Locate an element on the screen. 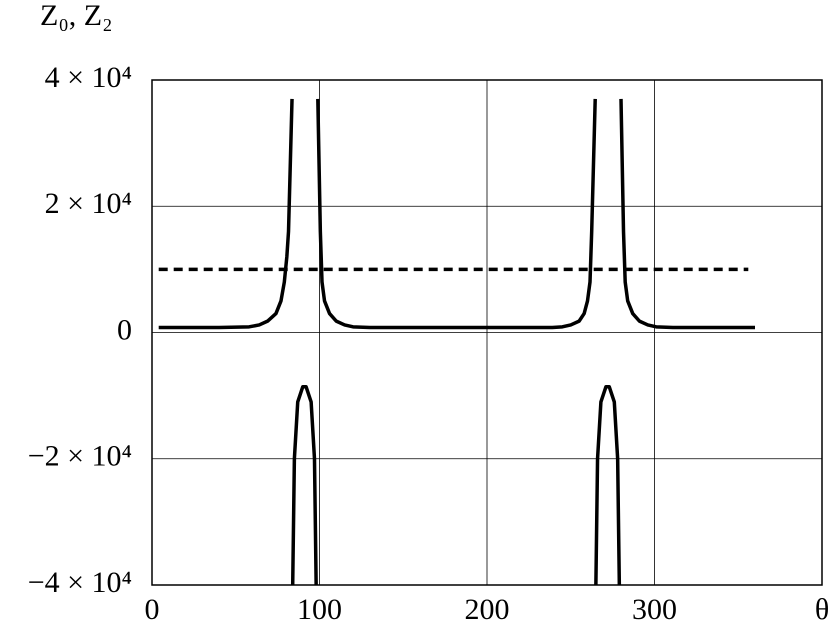 The image size is (831, 633). x-tick-label: 0 is located at coordinates (152, 609).